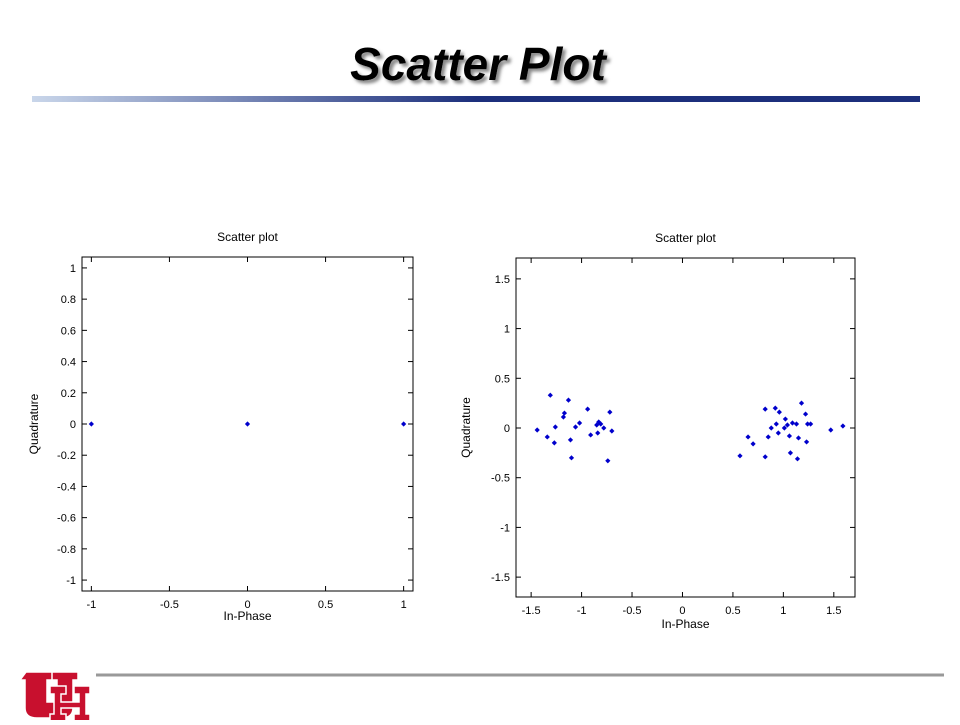 The image size is (960, 725). What do you see at coordinates (833, 611) in the screenshot?
I see `x-tick-label: 1.5` at bounding box center [833, 611].